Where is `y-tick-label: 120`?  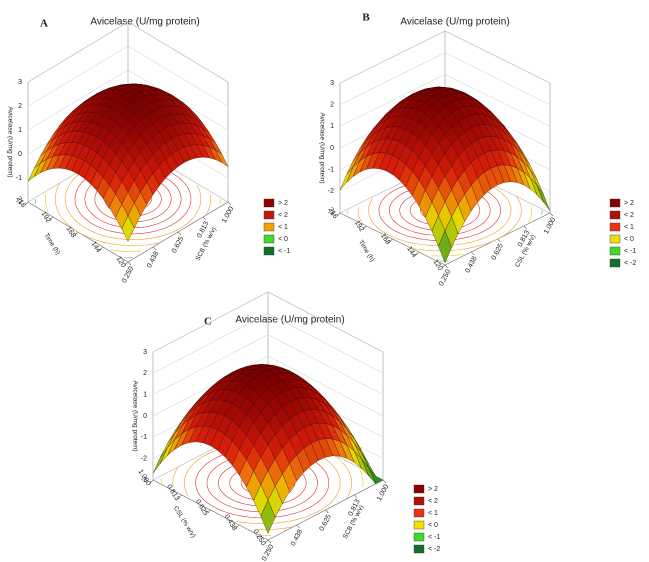 y-tick-label: 120 is located at coordinates (438, 265).